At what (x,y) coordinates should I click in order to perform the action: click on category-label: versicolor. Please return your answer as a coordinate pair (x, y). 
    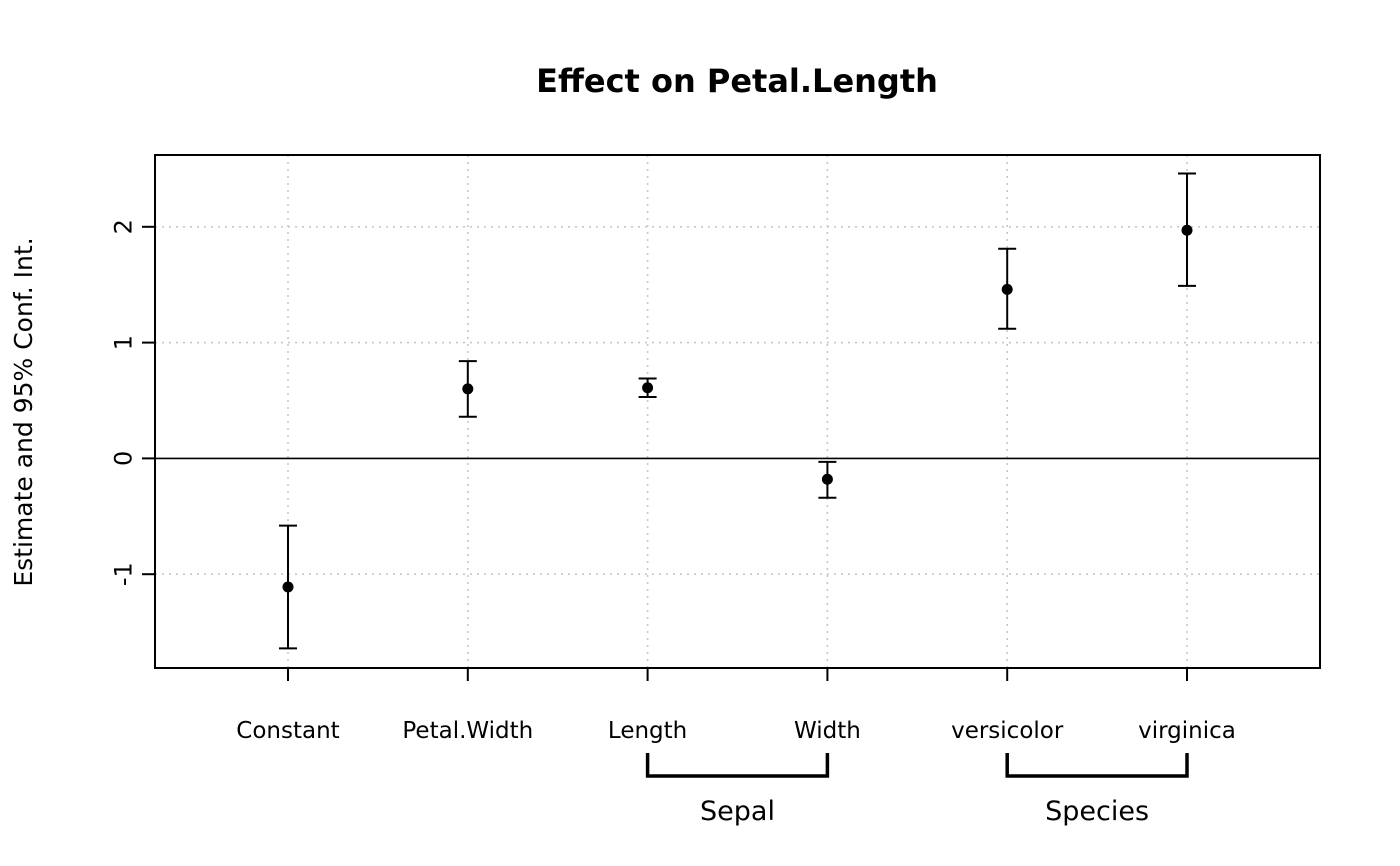
    Looking at the image, I should click on (1007, 731).